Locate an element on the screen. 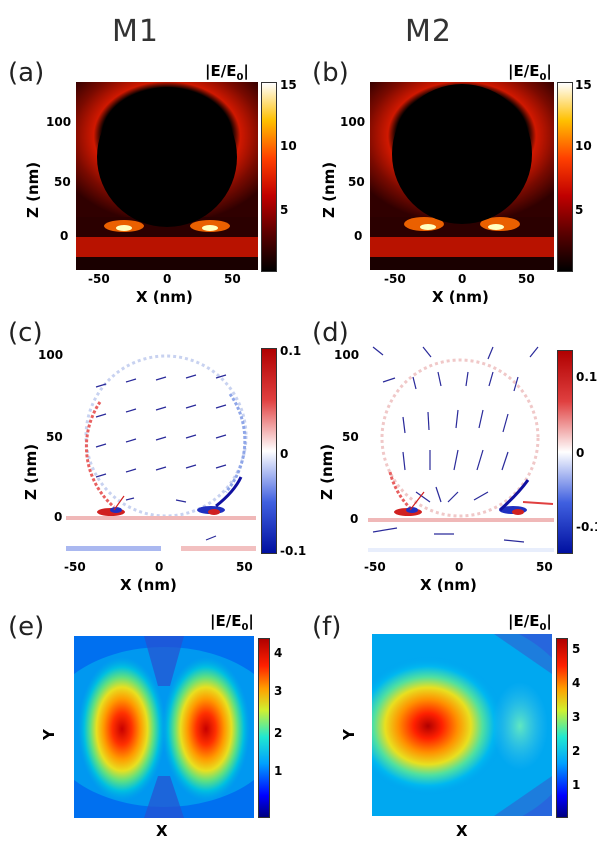  colorbar-title-b: |E/E0| is located at coordinates (530, 72).